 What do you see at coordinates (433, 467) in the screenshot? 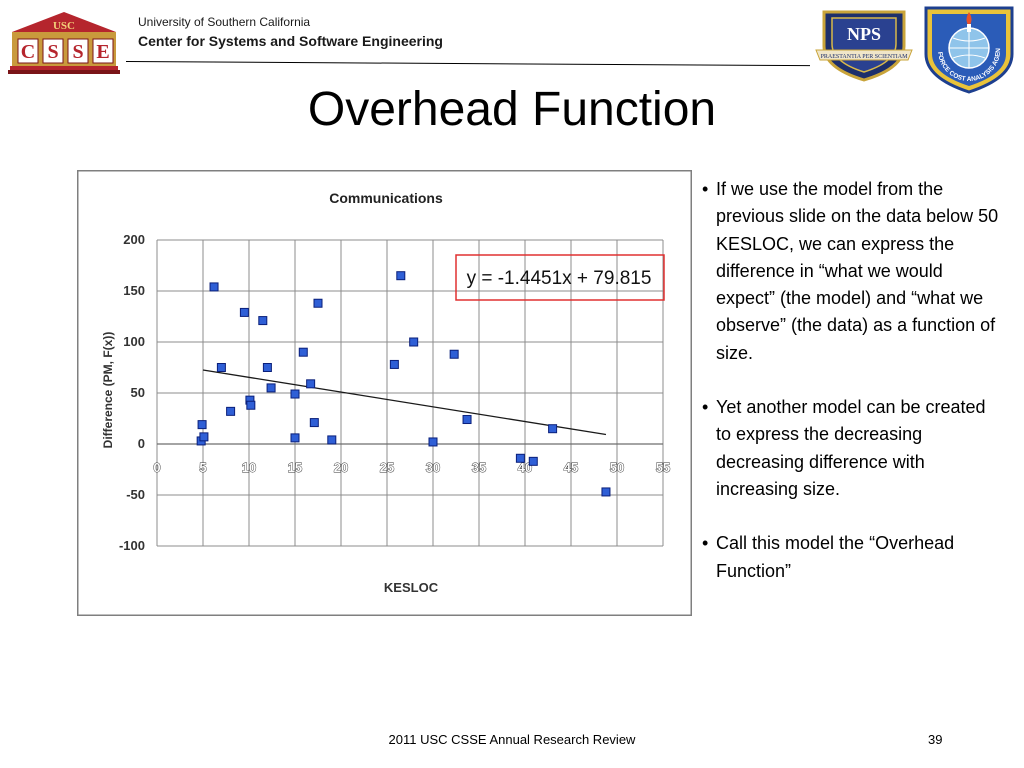
I see `x-tick-label: 30` at bounding box center [433, 467].